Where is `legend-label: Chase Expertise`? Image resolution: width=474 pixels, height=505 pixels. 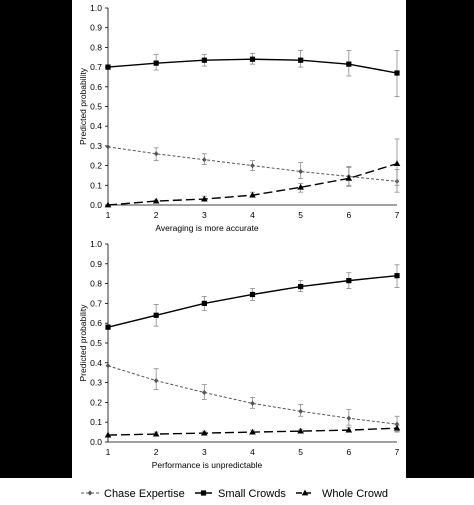 legend-label: Chase Expertise is located at coordinates (144, 494).